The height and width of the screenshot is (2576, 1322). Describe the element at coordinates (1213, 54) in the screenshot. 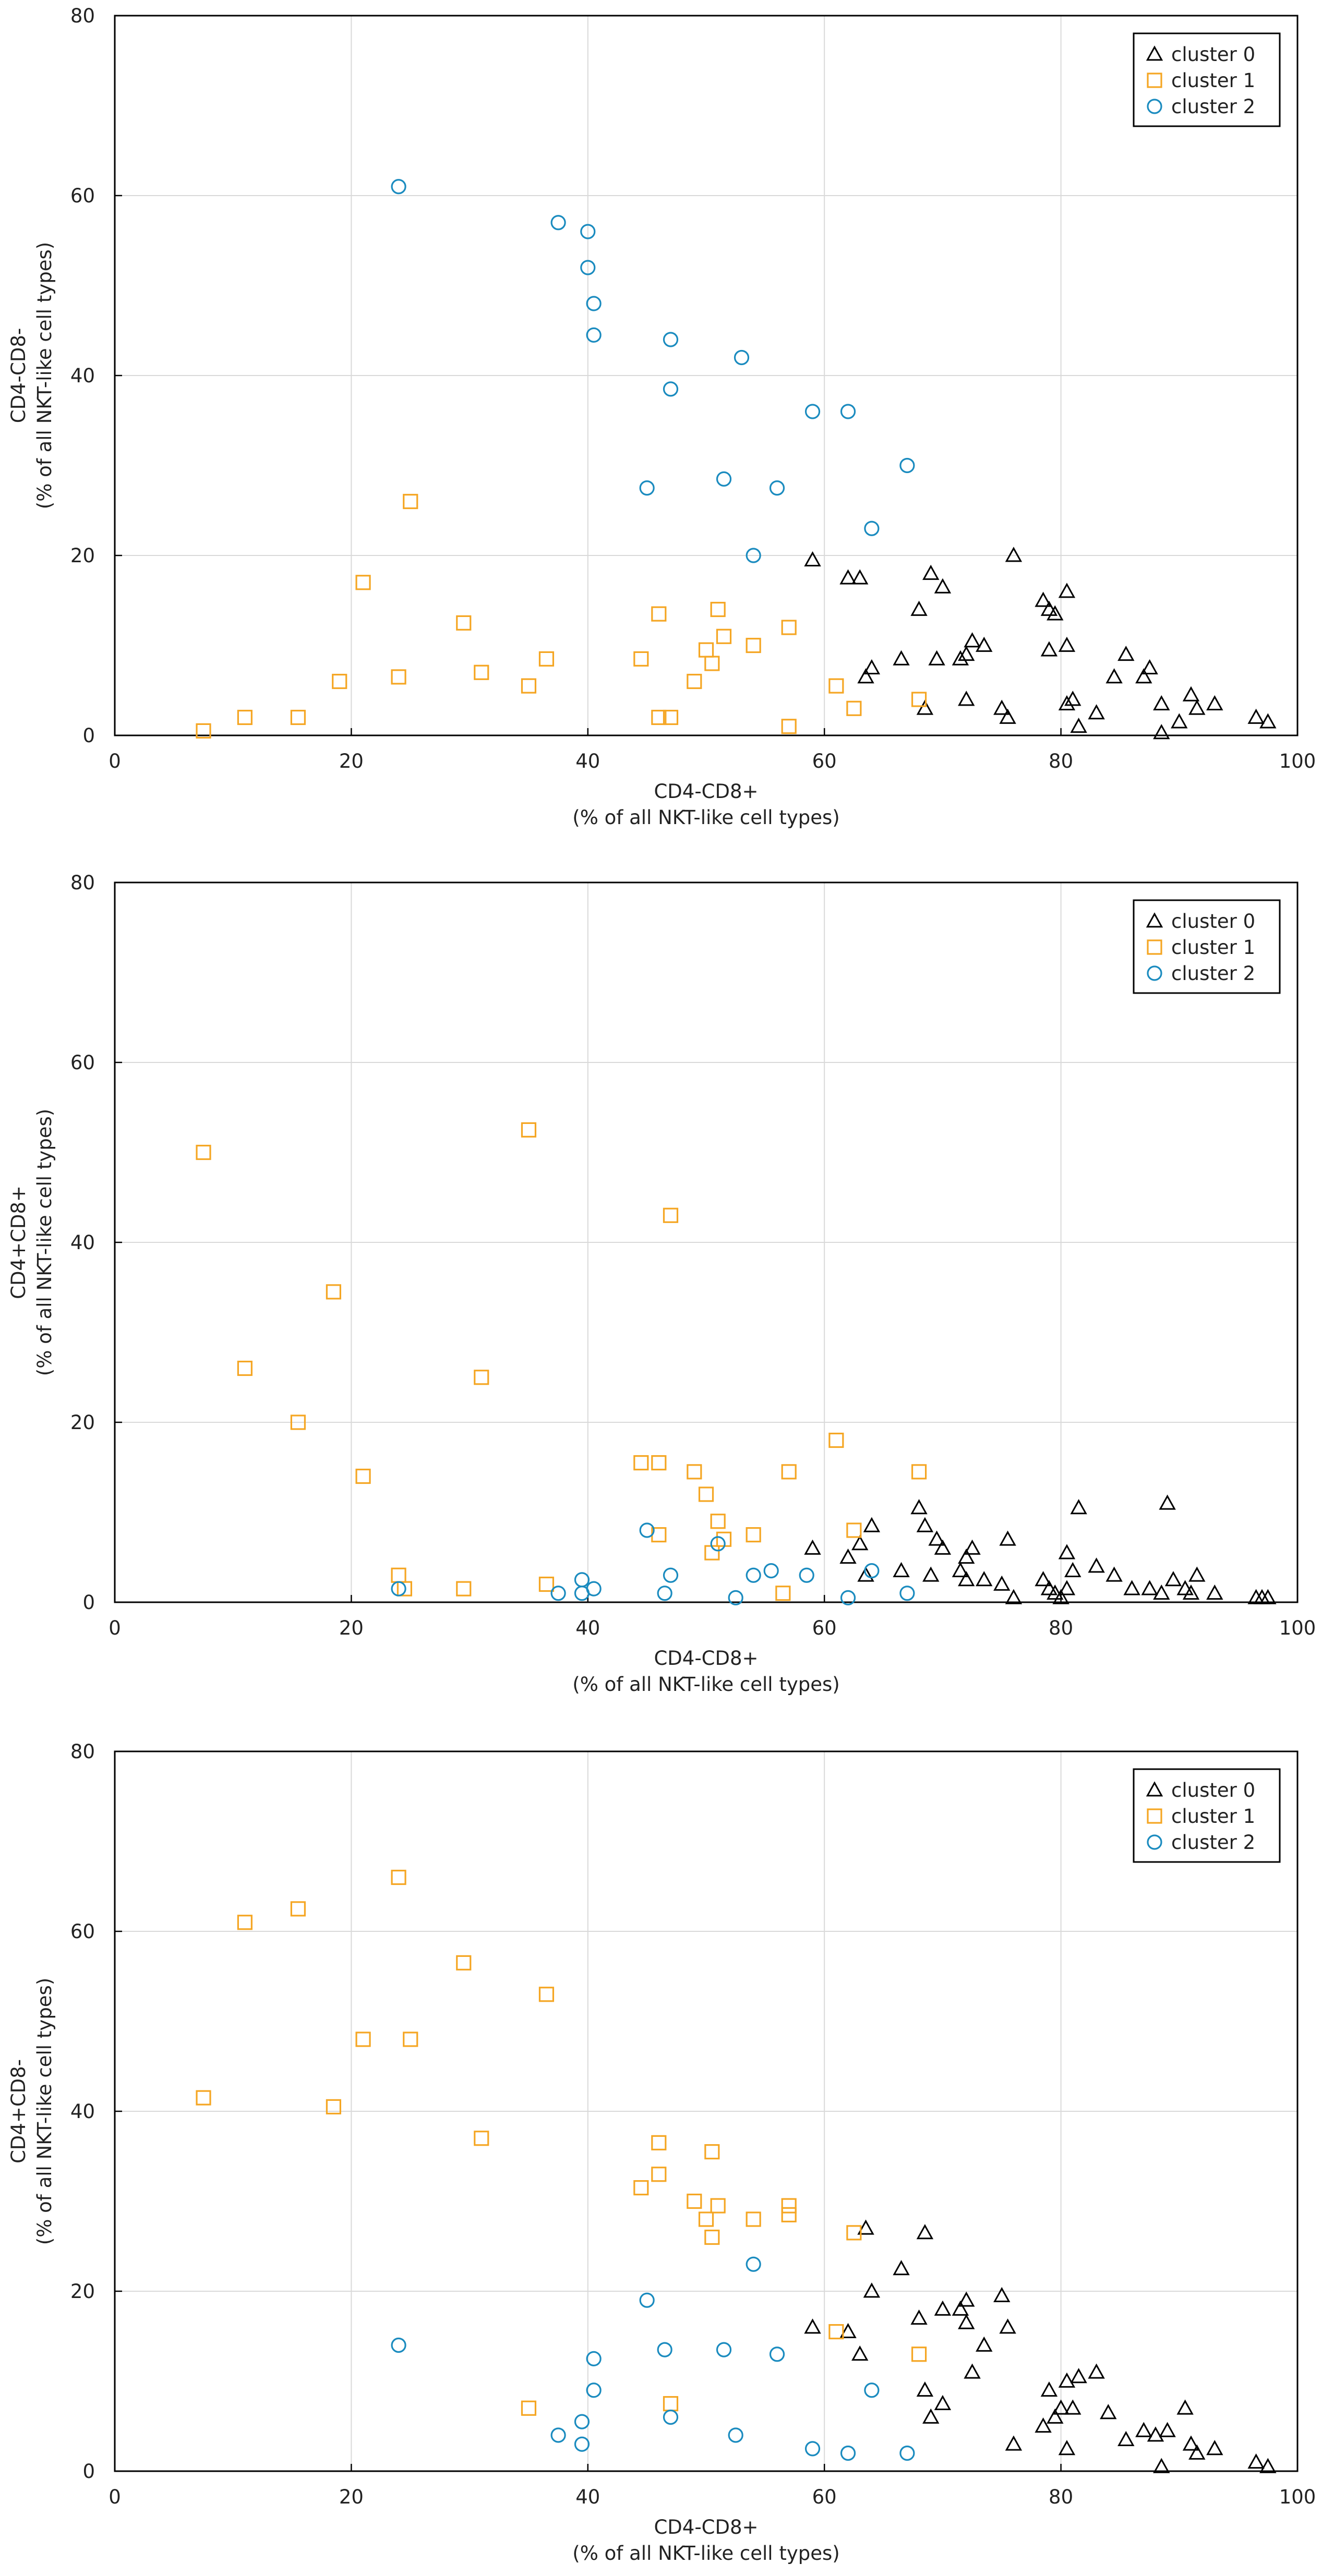

I see `legend-label-cluster-0: cluster 0` at that location.